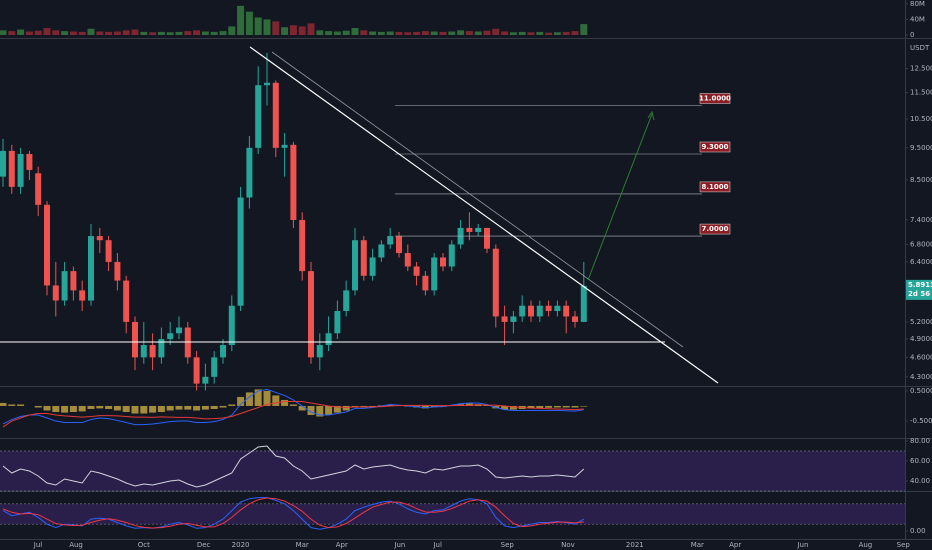  I want to click on indicator-line, so click(293, 513).